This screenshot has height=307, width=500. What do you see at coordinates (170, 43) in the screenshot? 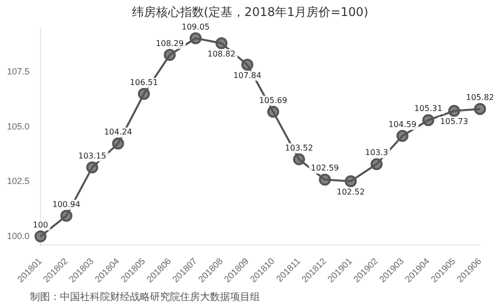
I see `data-label: 108.29` at bounding box center [170, 43].